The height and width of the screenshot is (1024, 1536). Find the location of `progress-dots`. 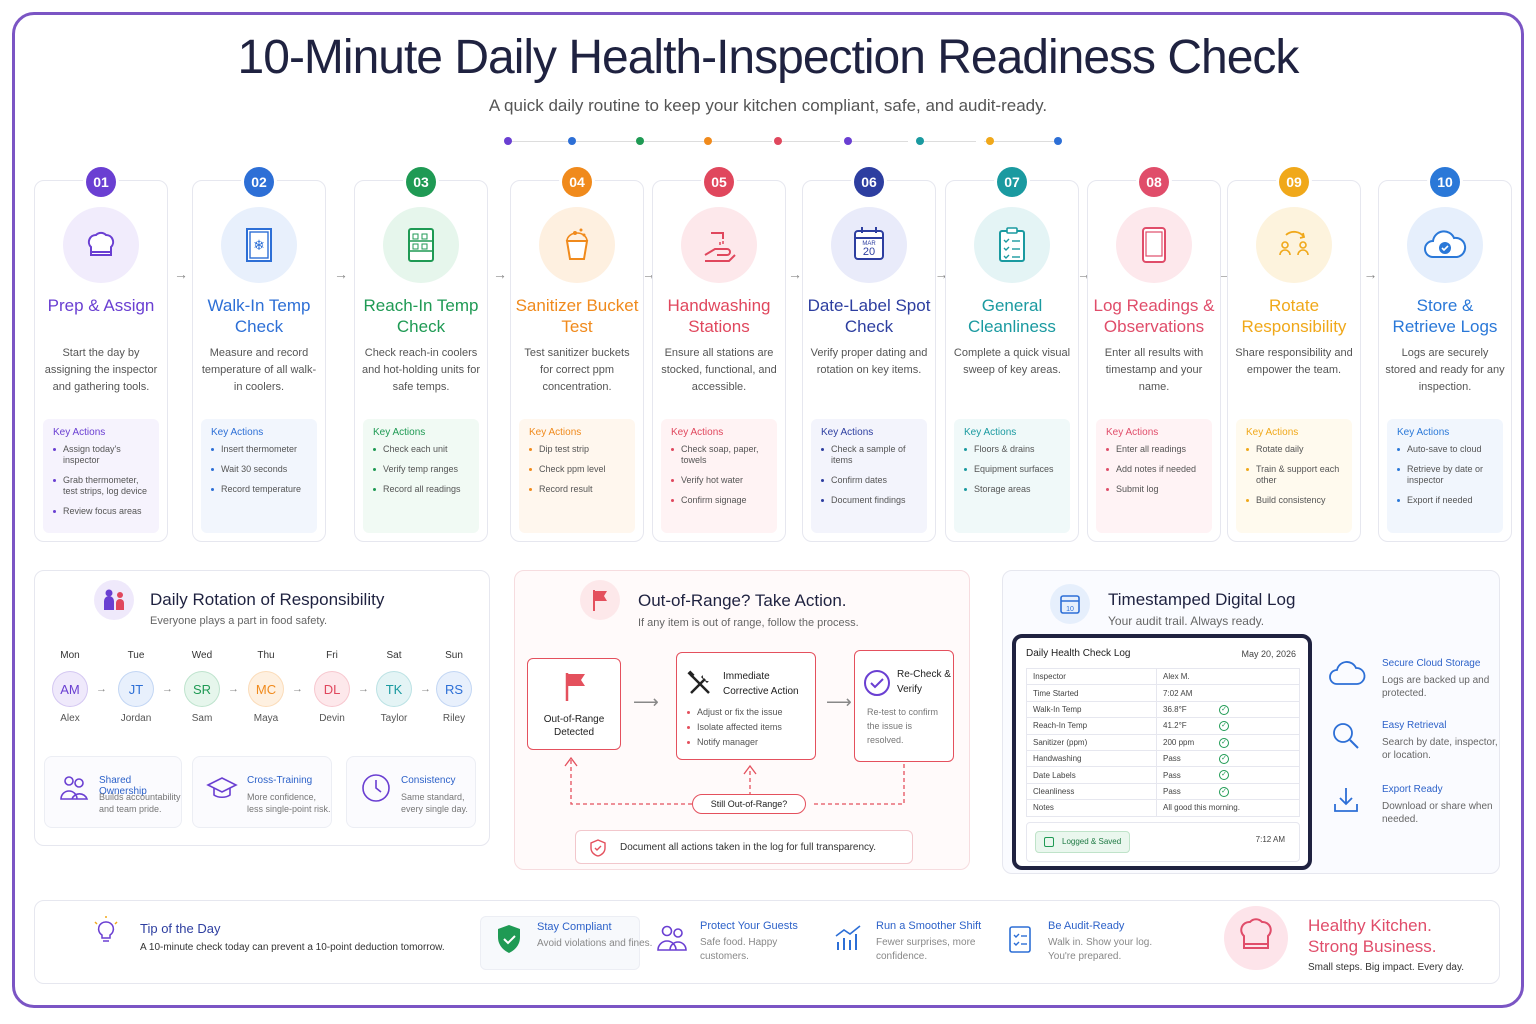

progress-dots is located at coordinates (783, 142).